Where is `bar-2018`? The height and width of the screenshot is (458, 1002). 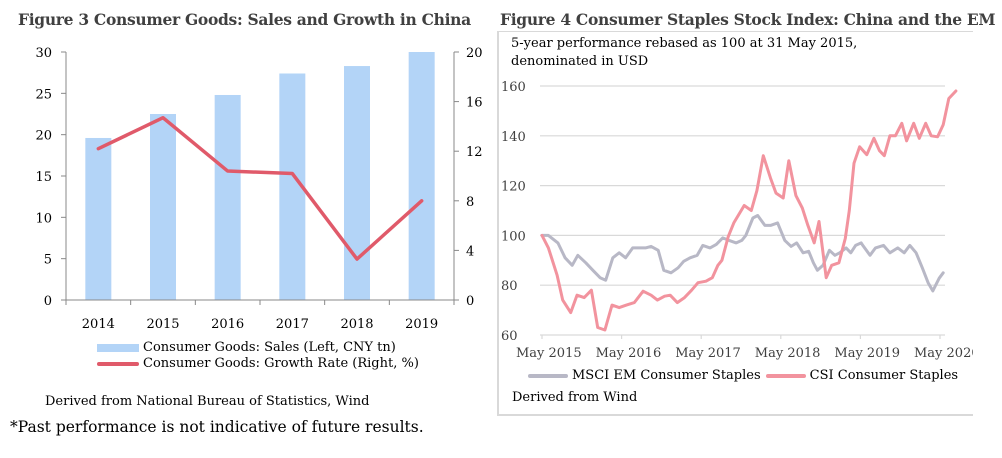
bar-2018 is located at coordinates (357, 183).